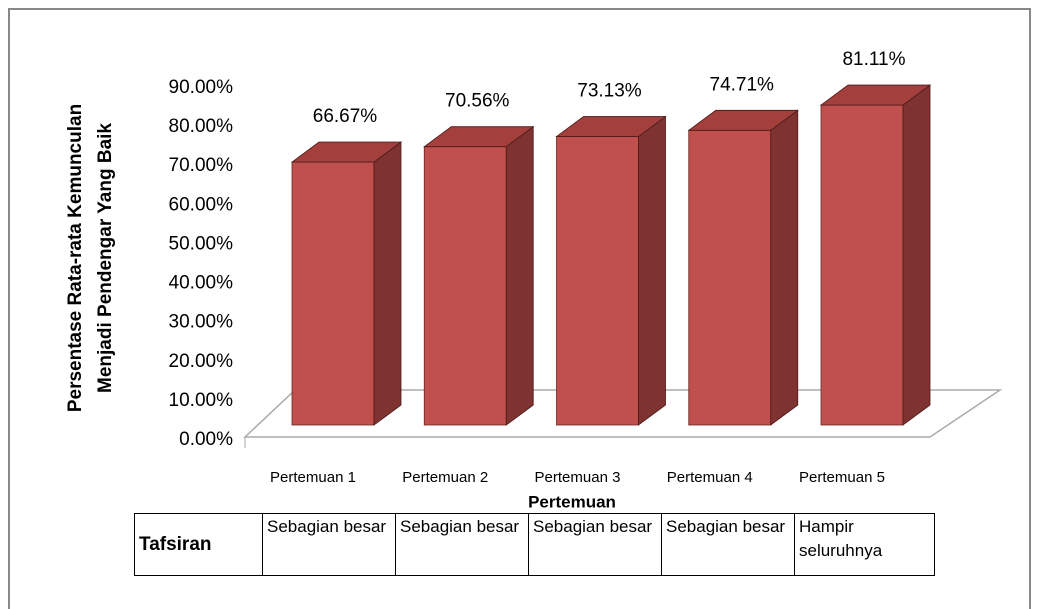 This screenshot has height=609, width=1041. I want to click on floor, so click(623, 413).